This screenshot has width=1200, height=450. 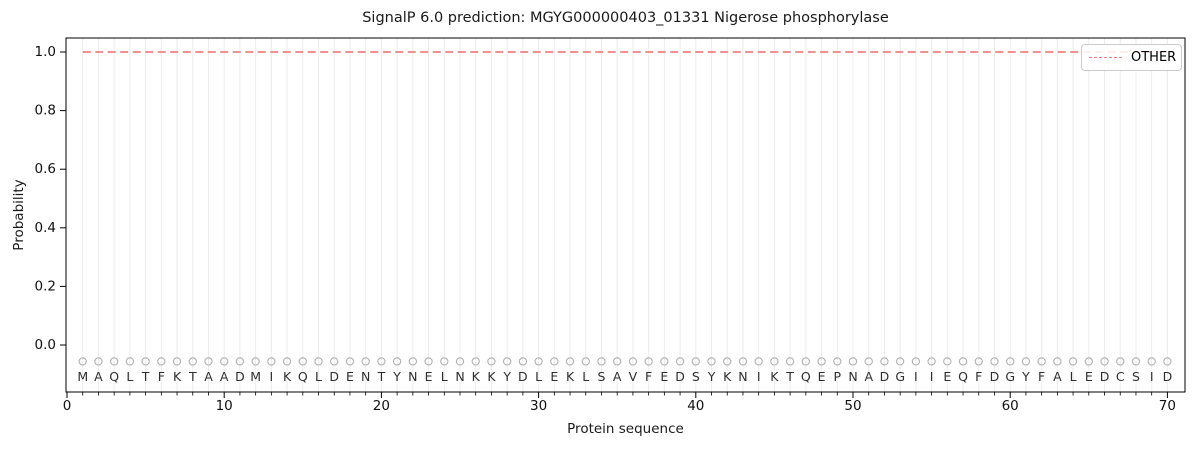 What do you see at coordinates (19, 215) in the screenshot?
I see `y-axis-label: Probability` at bounding box center [19, 215].